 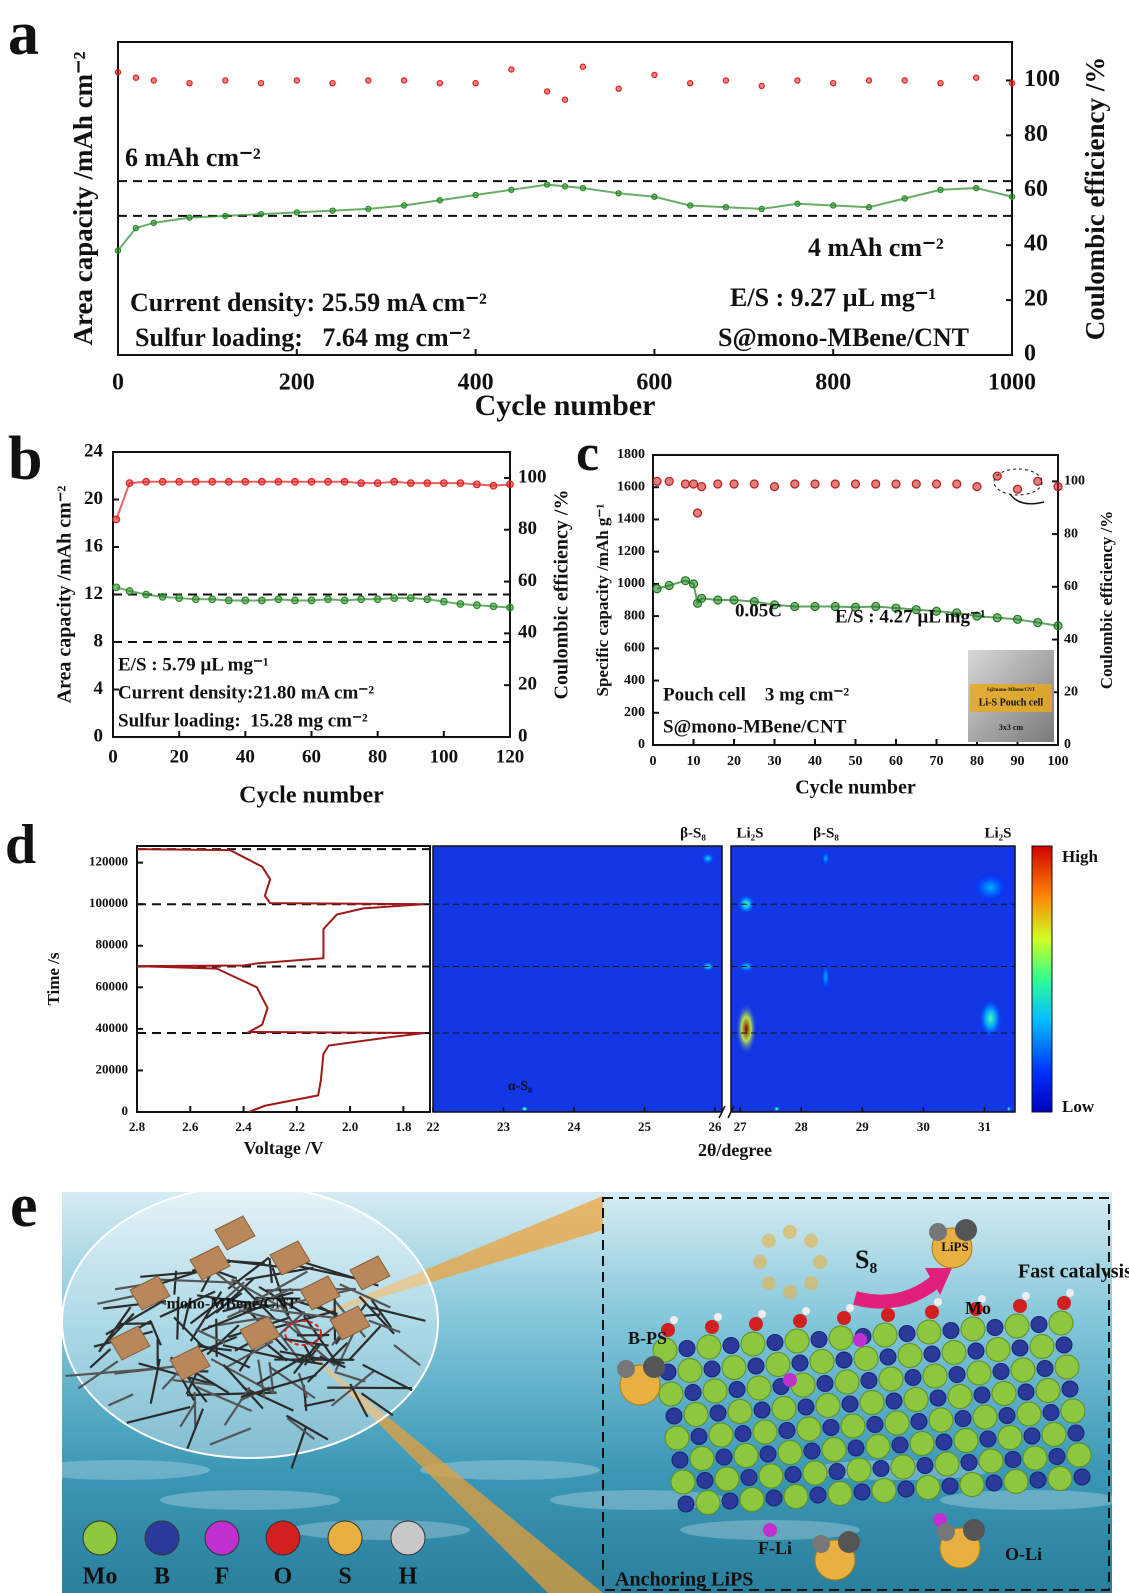 I want to click on y-tick-label: 100000, so click(x=108, y=902).